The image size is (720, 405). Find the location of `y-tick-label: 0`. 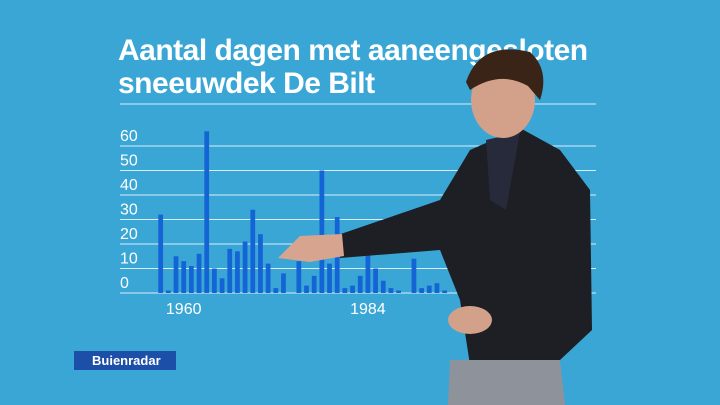

y-tick-label: 0 is located at coordinates (124, 283).